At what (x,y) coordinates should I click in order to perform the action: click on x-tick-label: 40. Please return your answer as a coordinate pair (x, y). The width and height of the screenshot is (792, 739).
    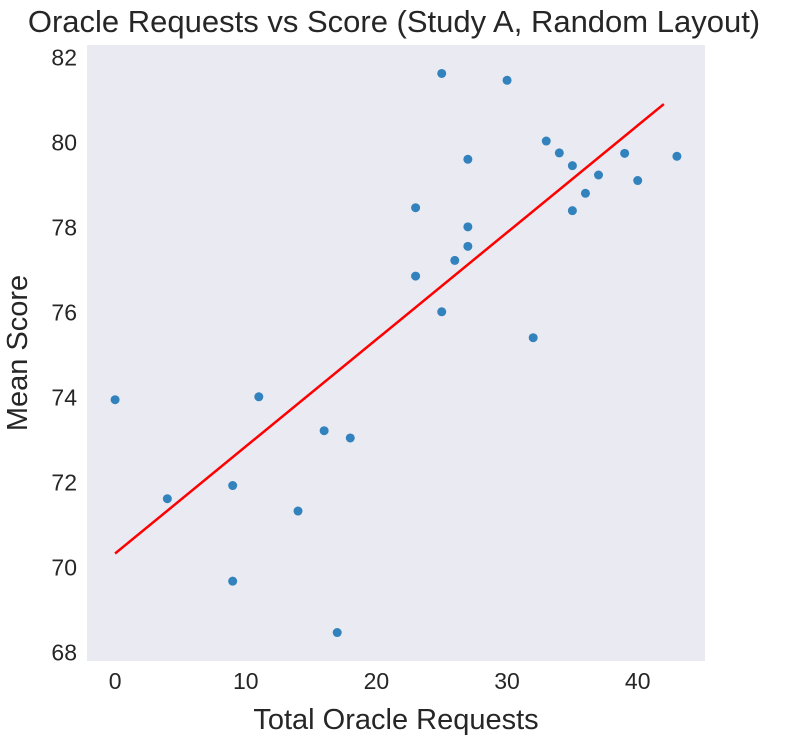
    Looking at the image, I should click on (638, 681).